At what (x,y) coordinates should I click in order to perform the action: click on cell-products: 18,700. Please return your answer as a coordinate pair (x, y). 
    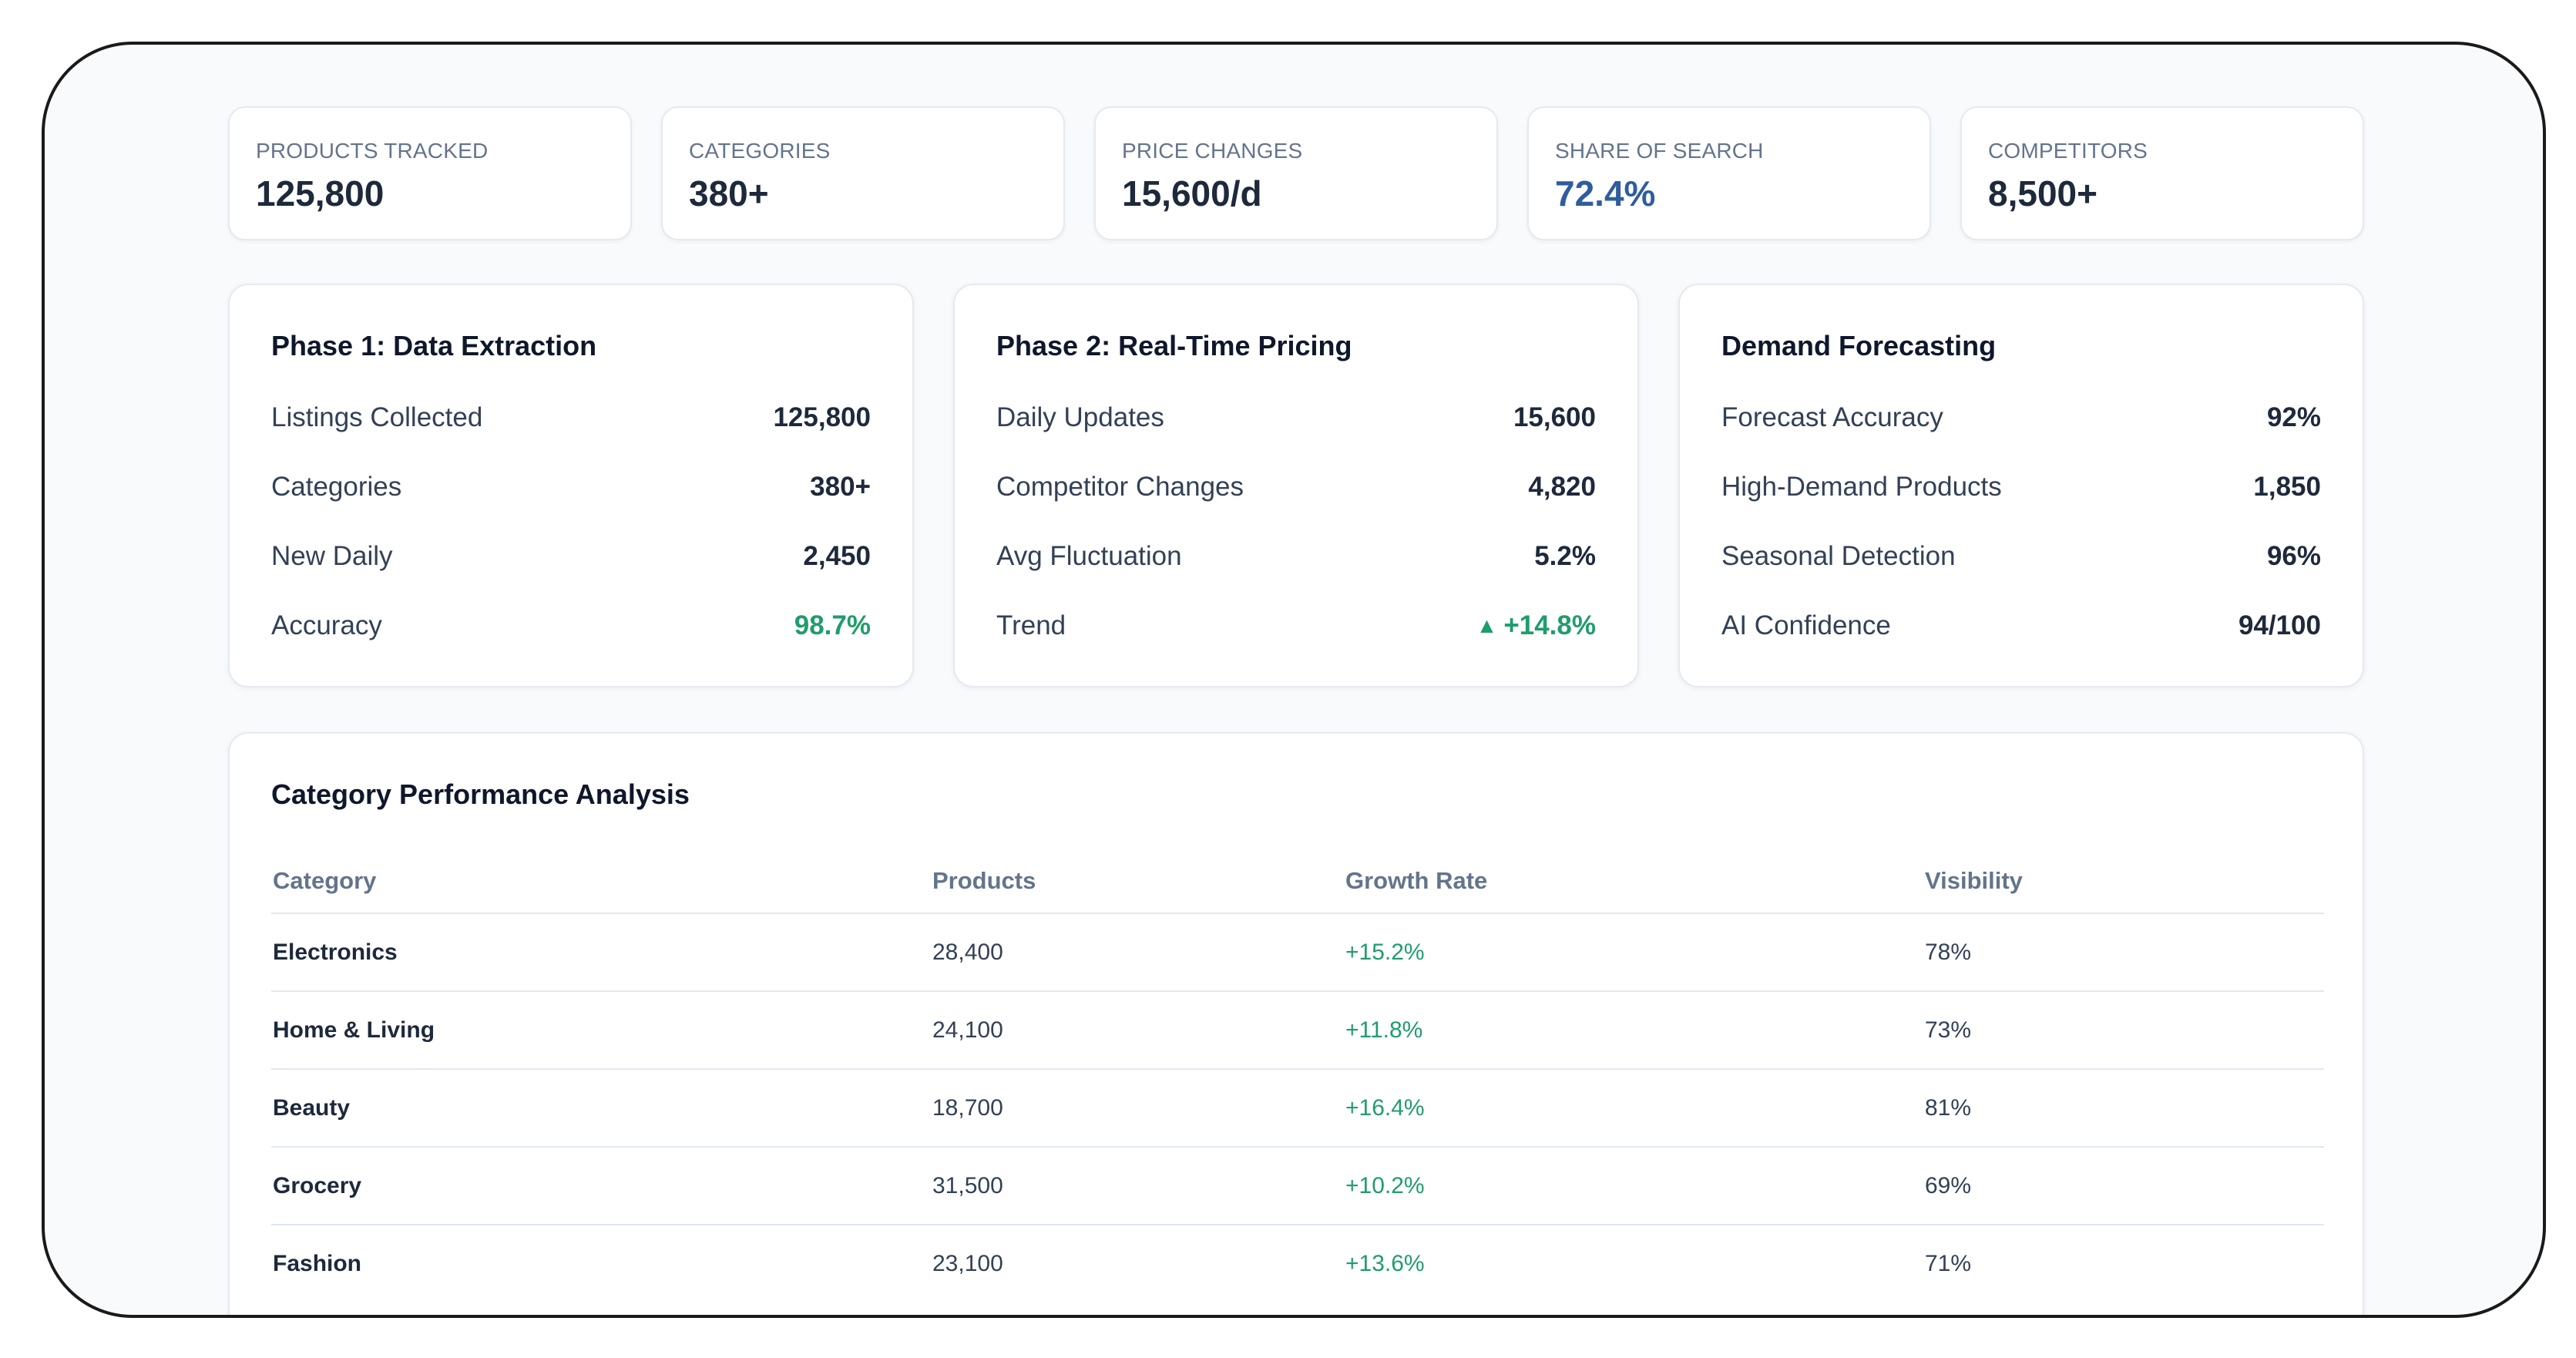
    Looking at the image, I should click on (1137, 1108).